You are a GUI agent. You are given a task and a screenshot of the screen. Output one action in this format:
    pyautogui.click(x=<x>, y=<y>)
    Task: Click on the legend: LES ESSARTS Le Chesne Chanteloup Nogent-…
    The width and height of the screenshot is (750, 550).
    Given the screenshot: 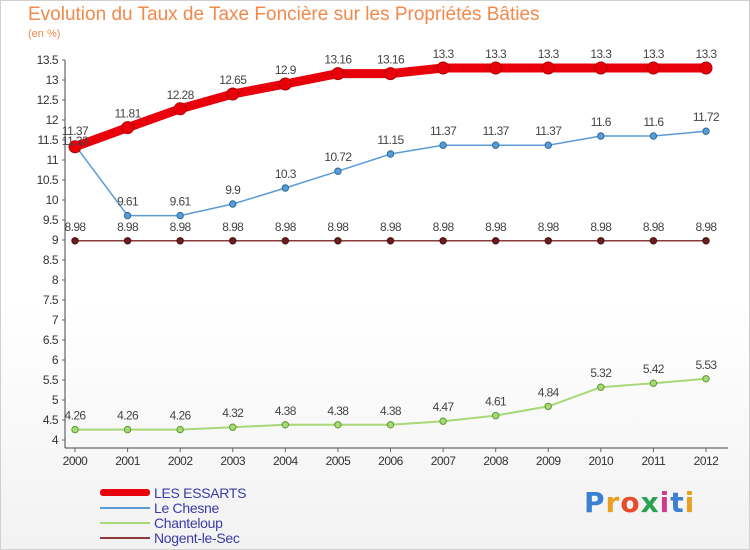 What is the action you would take?
    pyautogui.click(x=173, y=515)
    